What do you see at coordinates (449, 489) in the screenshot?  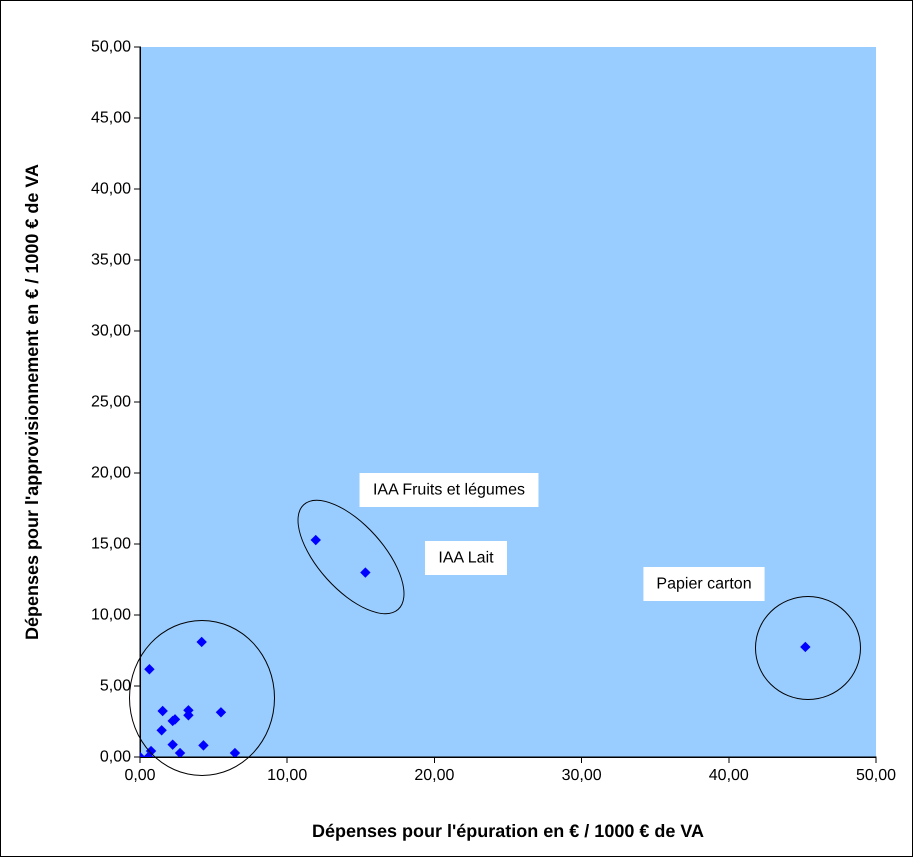 I see `annotation: IAA Fruits et légumes` at bounding box center [449, 489].